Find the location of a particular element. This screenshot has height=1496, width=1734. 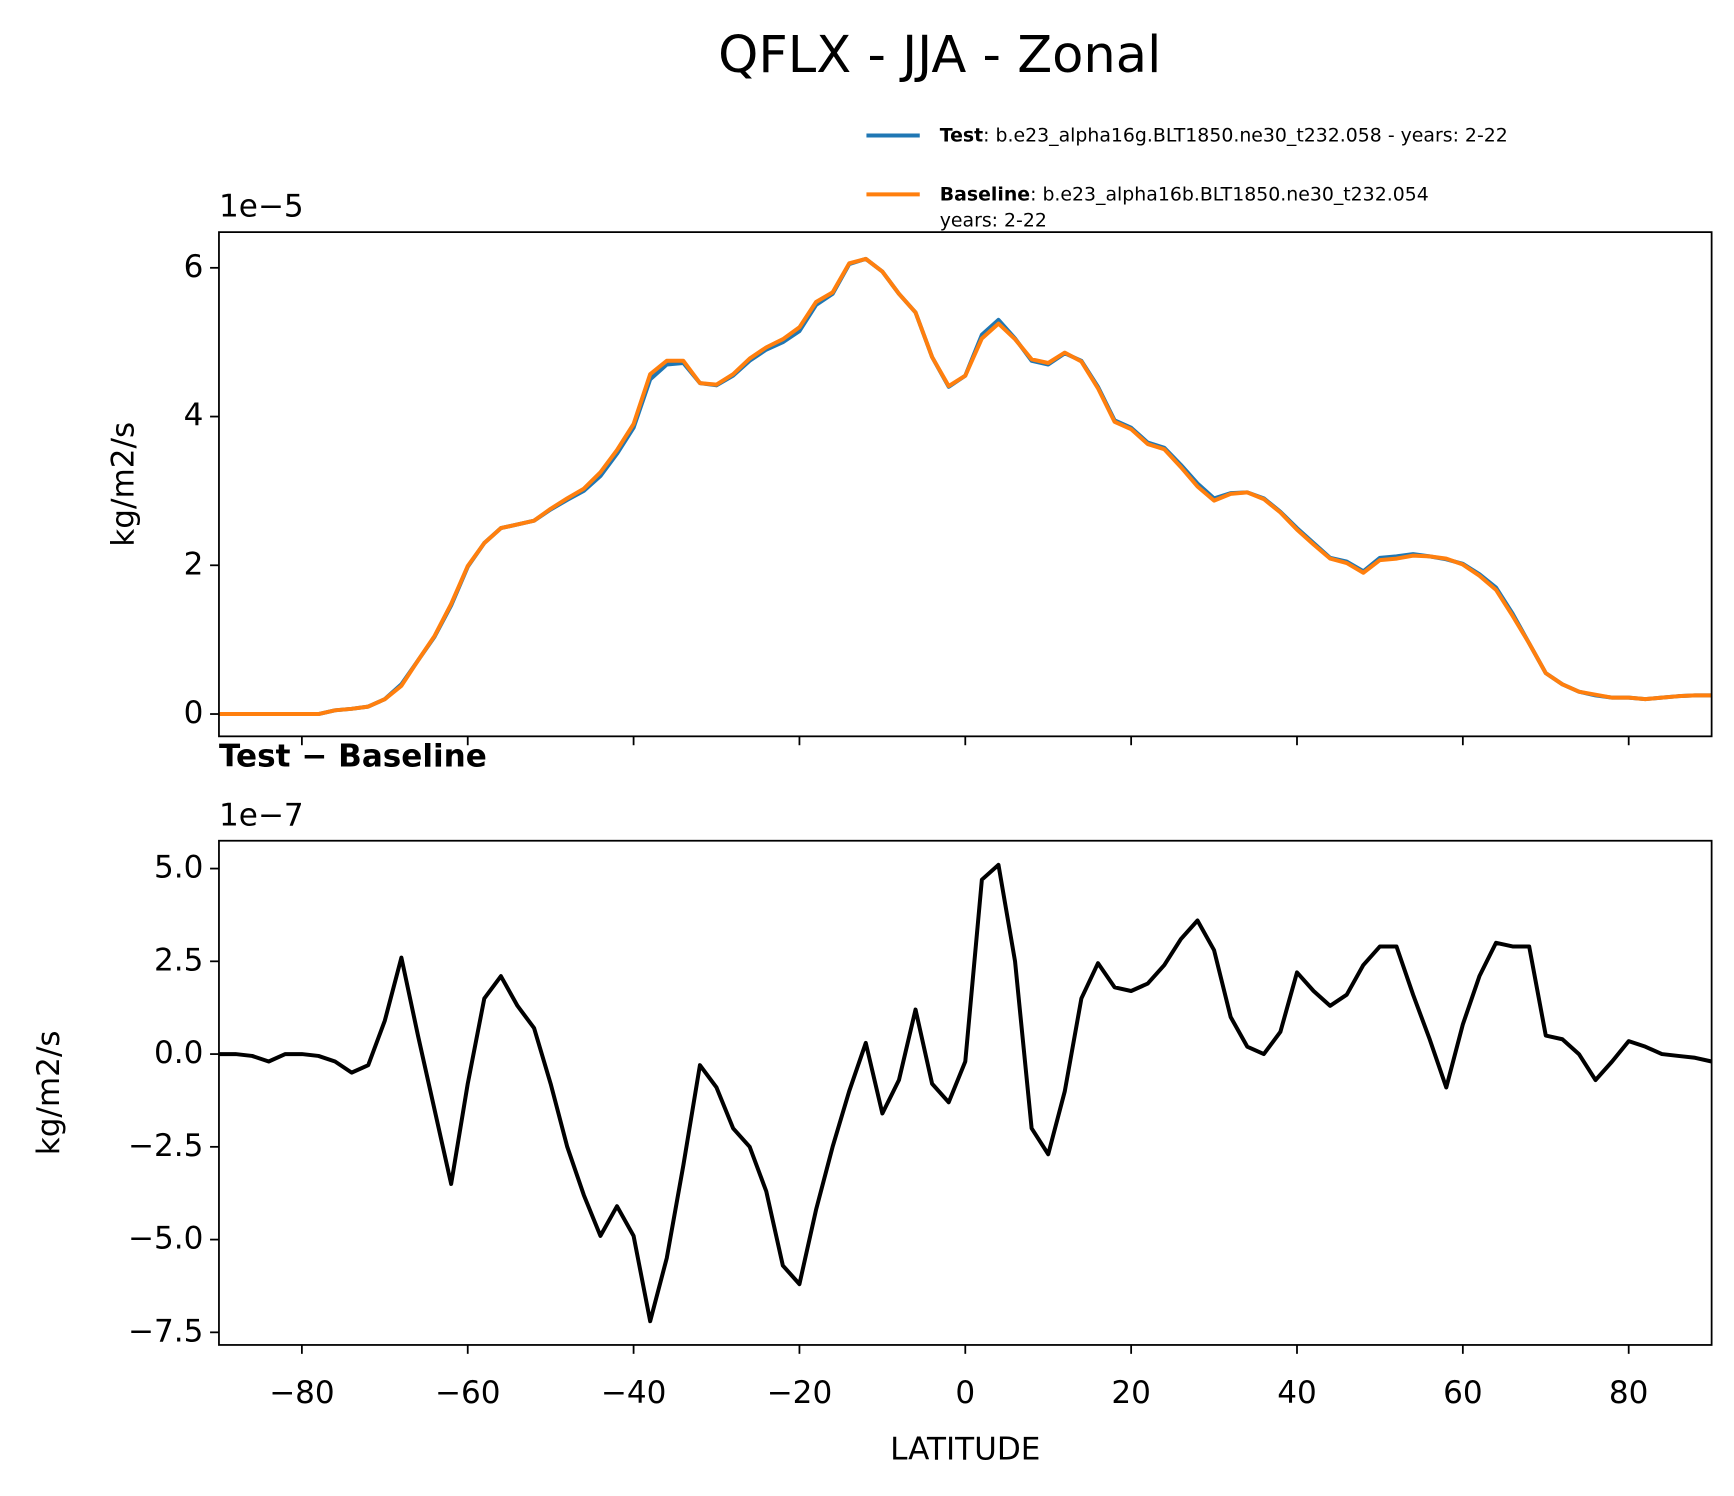

x-tick-label: 40 is located at coordinates (1297, 1393).